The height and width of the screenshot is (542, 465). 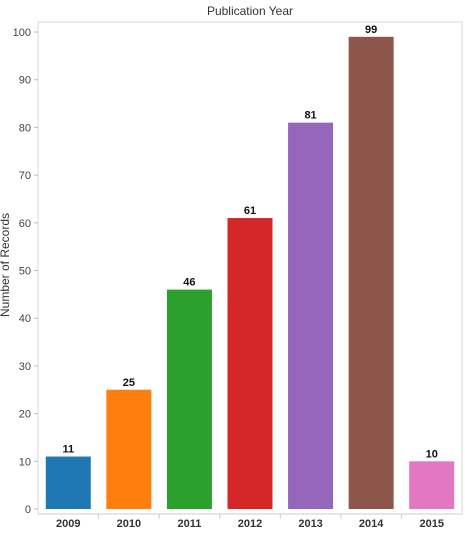 I want to click on y-tick-label: 50, so click(x=25, y=272).